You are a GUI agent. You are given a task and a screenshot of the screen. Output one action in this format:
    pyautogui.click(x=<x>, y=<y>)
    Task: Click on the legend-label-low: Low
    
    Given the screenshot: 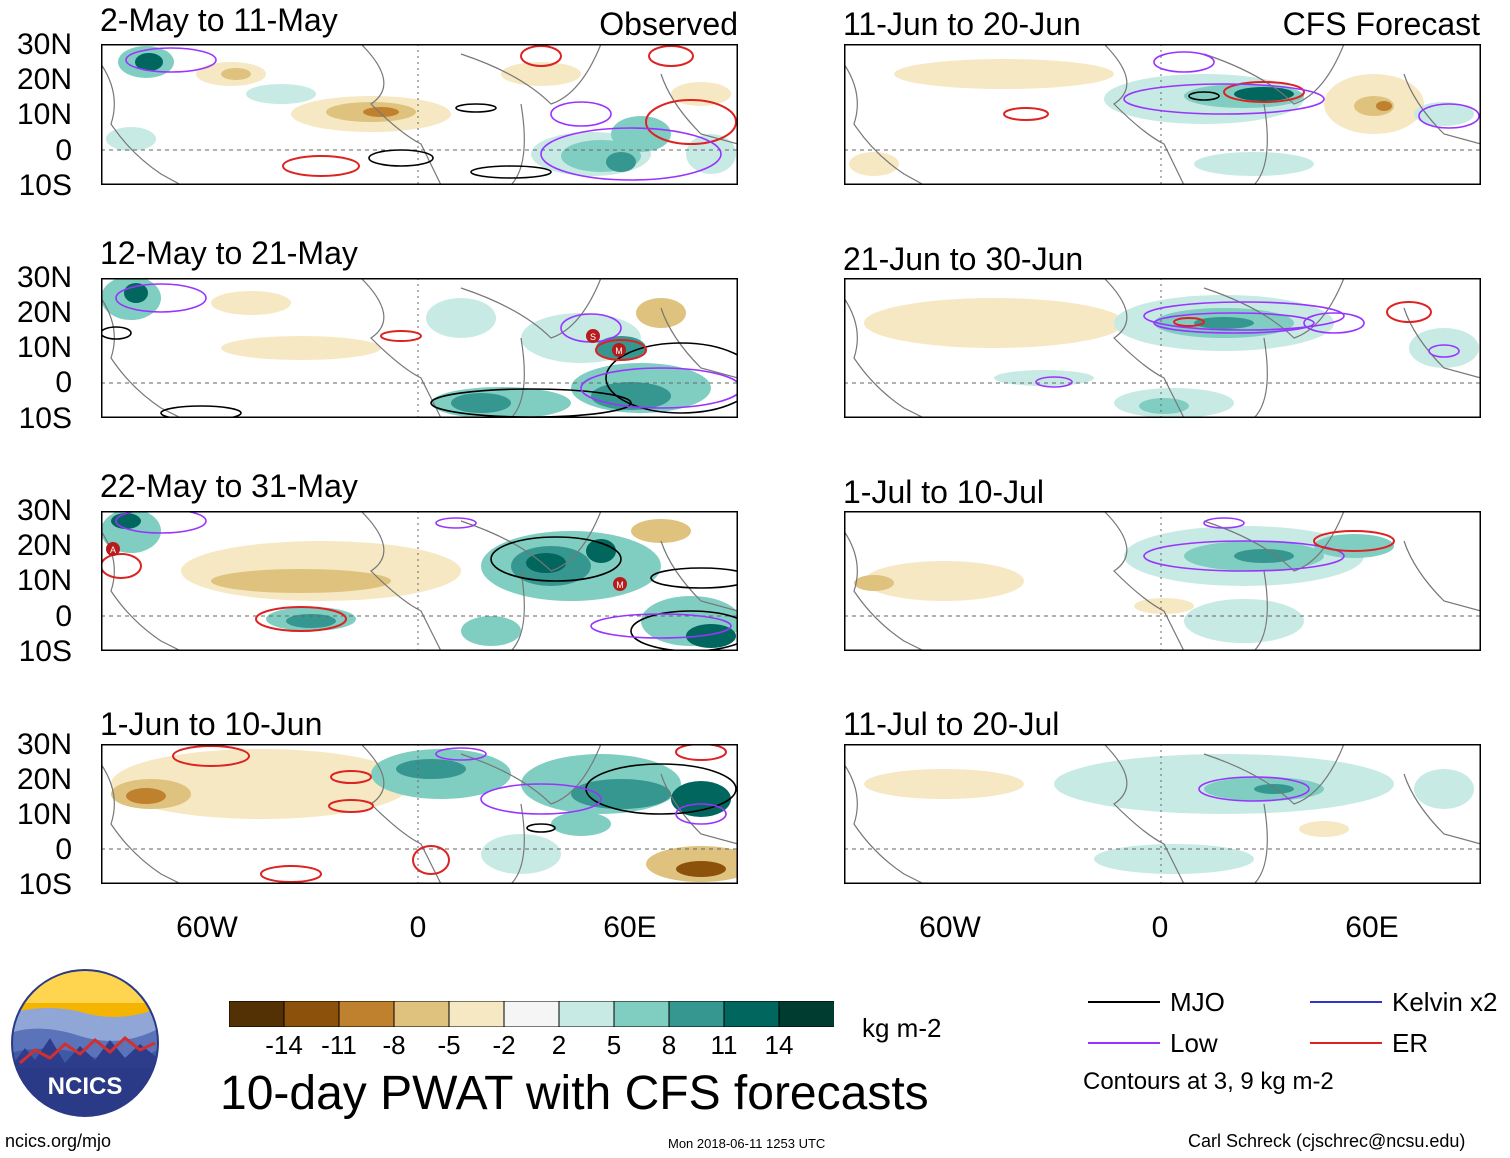 What is the action you would take?
    pyautogui.click(x=1194, y=1043)
    